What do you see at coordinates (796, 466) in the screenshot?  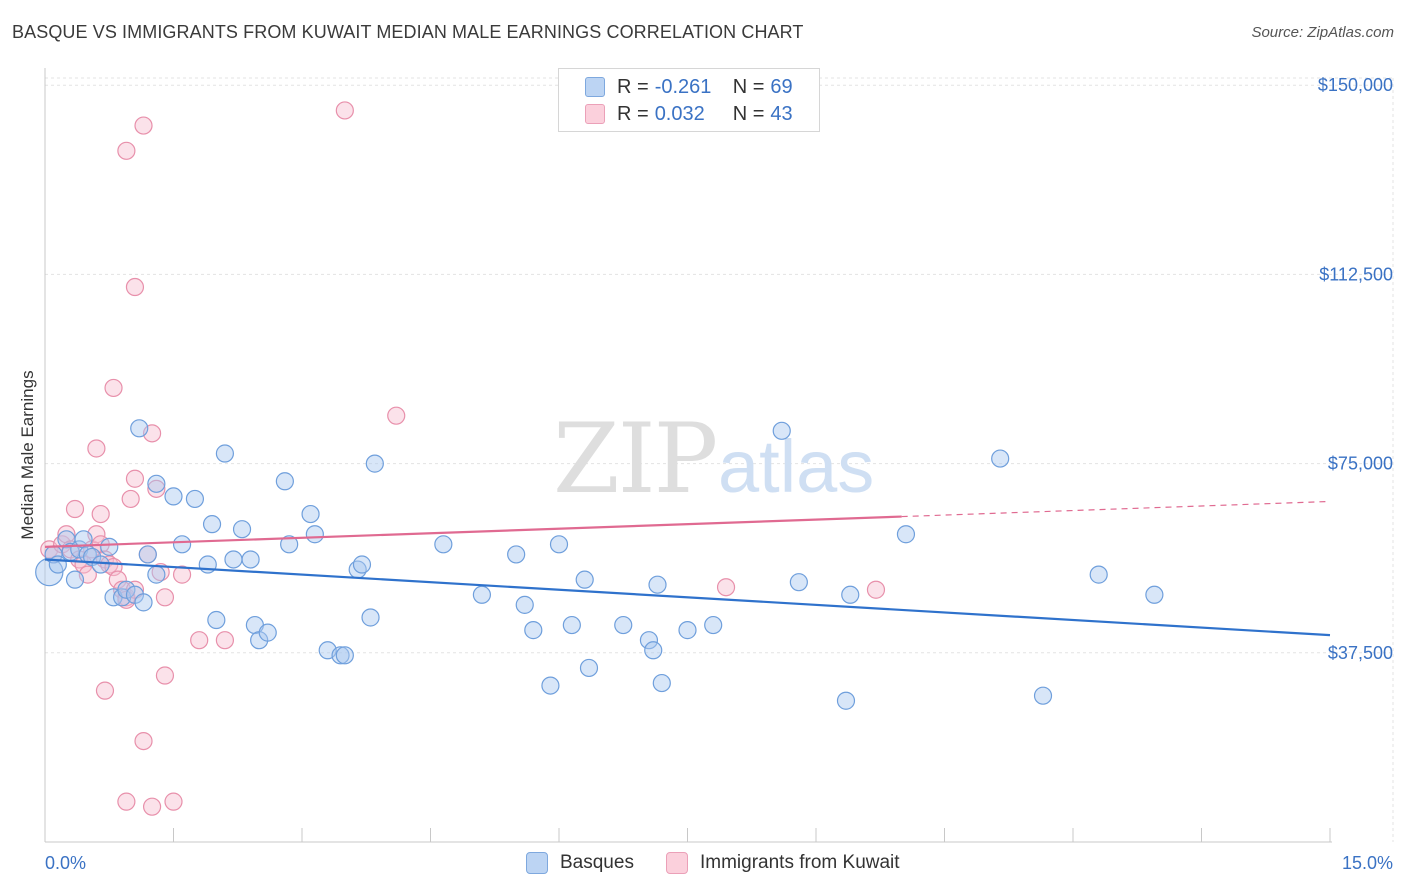 I see `watermark-atlas: atlas` at bounding box center [796, 466].